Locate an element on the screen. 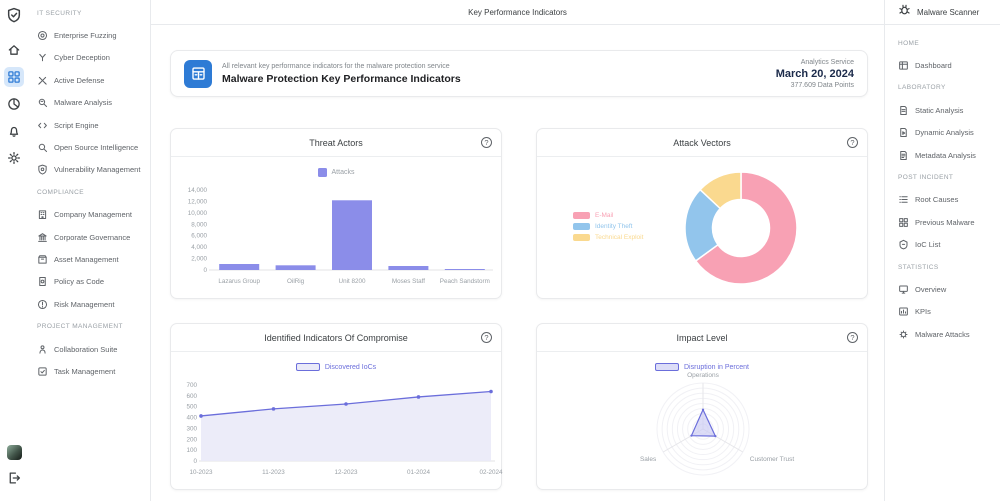 The height and width of the screenshot is (501, 1000). svg-text: Customer Trust is located at coordinates (772, 459).